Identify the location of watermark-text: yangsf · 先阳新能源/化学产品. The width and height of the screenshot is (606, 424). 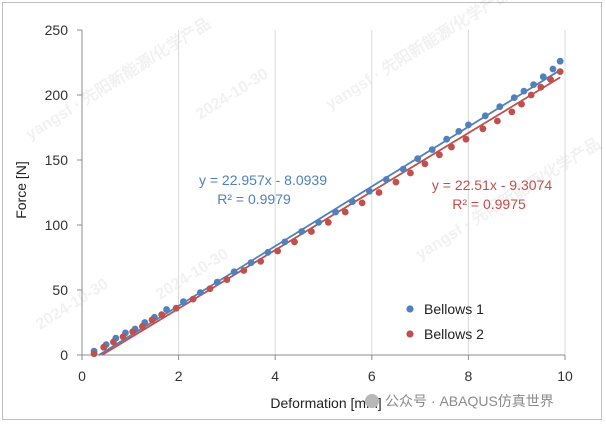
(418, 56).